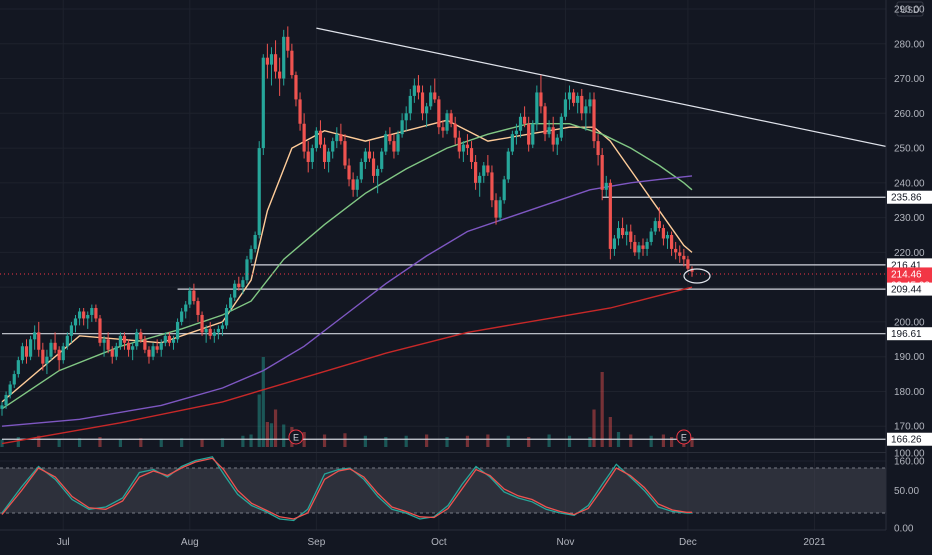 This screenshot has width=932, height=555. I want to click on price-tick-label: 200.00, so click(909, 322).